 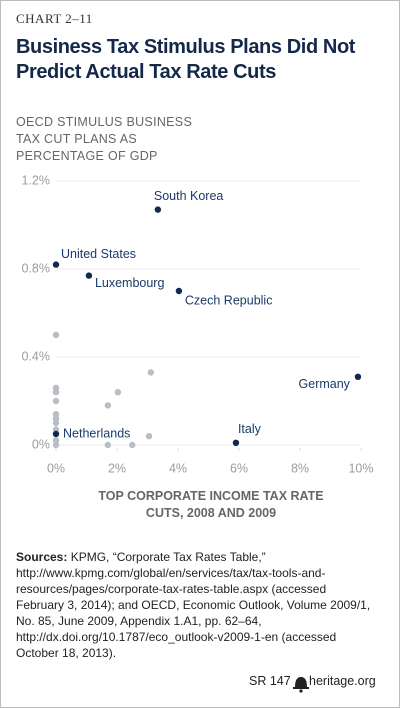 I want to click on x-tick-label: 8%, so click(x=300, y=468).